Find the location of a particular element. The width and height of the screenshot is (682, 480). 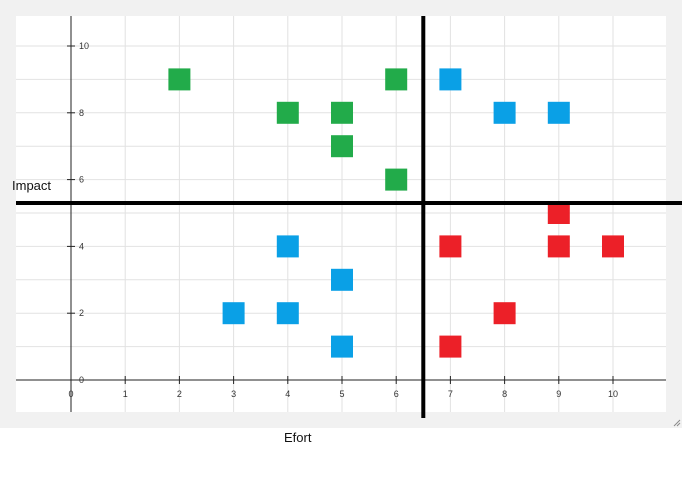

y-axis-label: Impact is located at coordinates (32, 185).